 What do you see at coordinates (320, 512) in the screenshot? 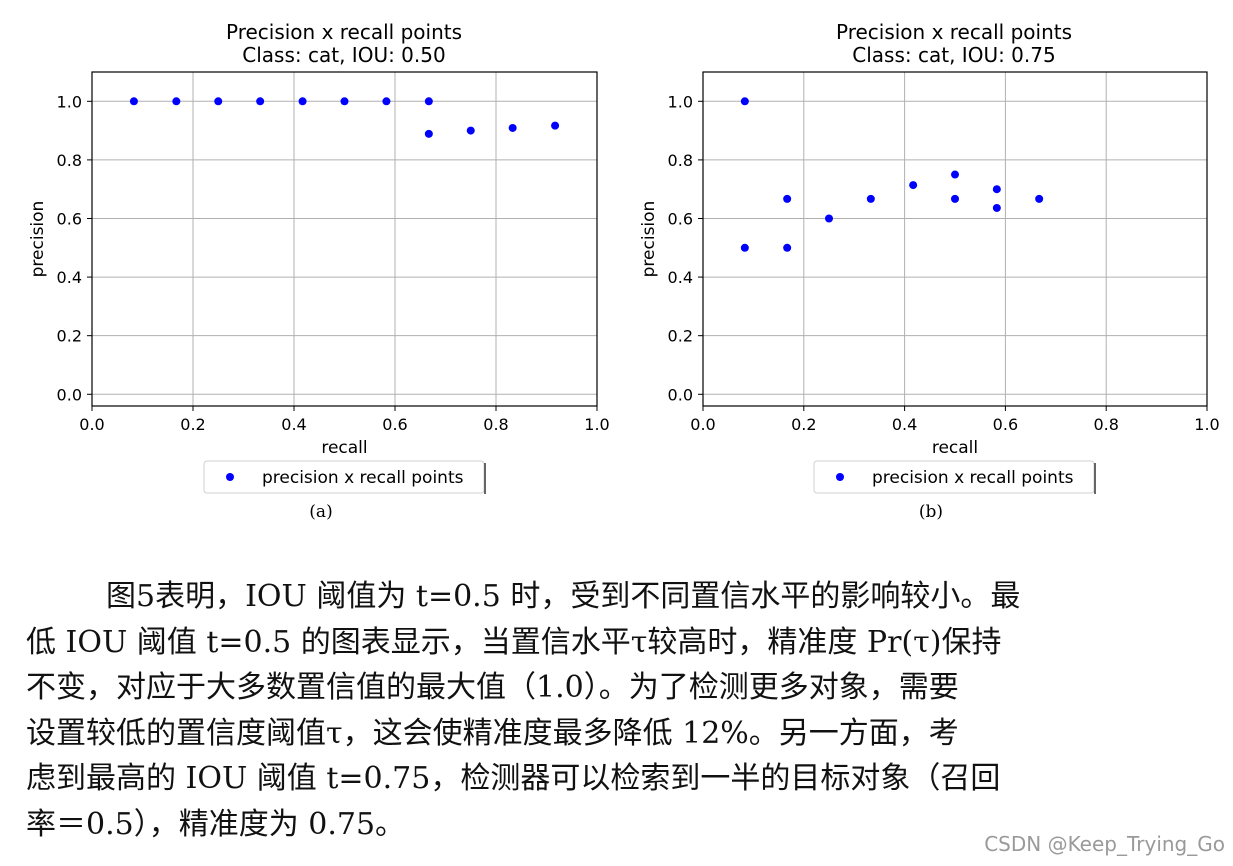
I see `panel-caption: (a)` at bounding box center [320, 512].